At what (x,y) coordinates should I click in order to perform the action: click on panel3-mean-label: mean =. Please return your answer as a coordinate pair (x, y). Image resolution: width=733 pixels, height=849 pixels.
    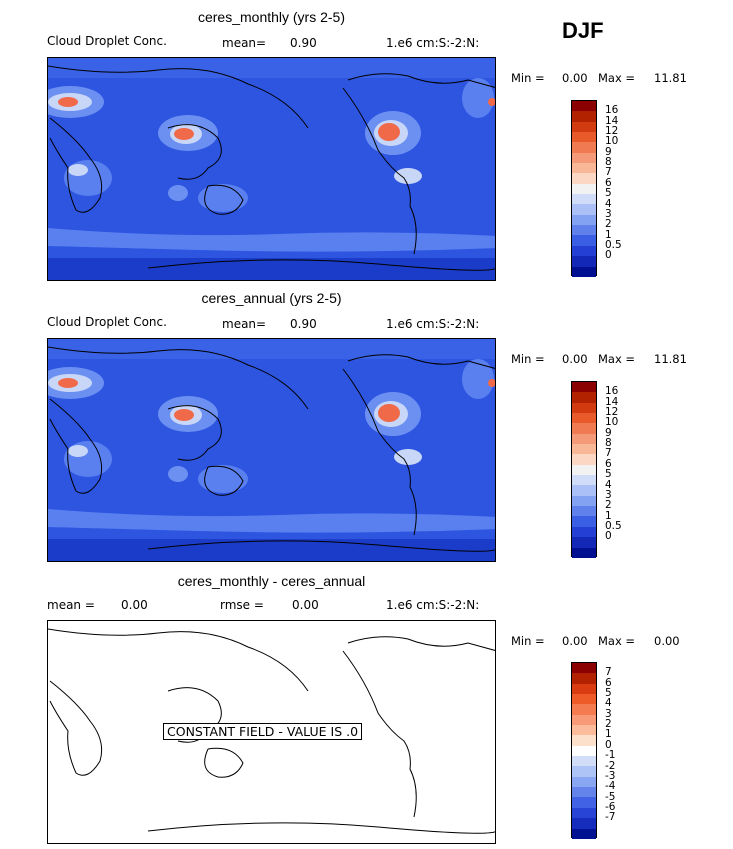
    Looking at the image, I should click on (71, 605).